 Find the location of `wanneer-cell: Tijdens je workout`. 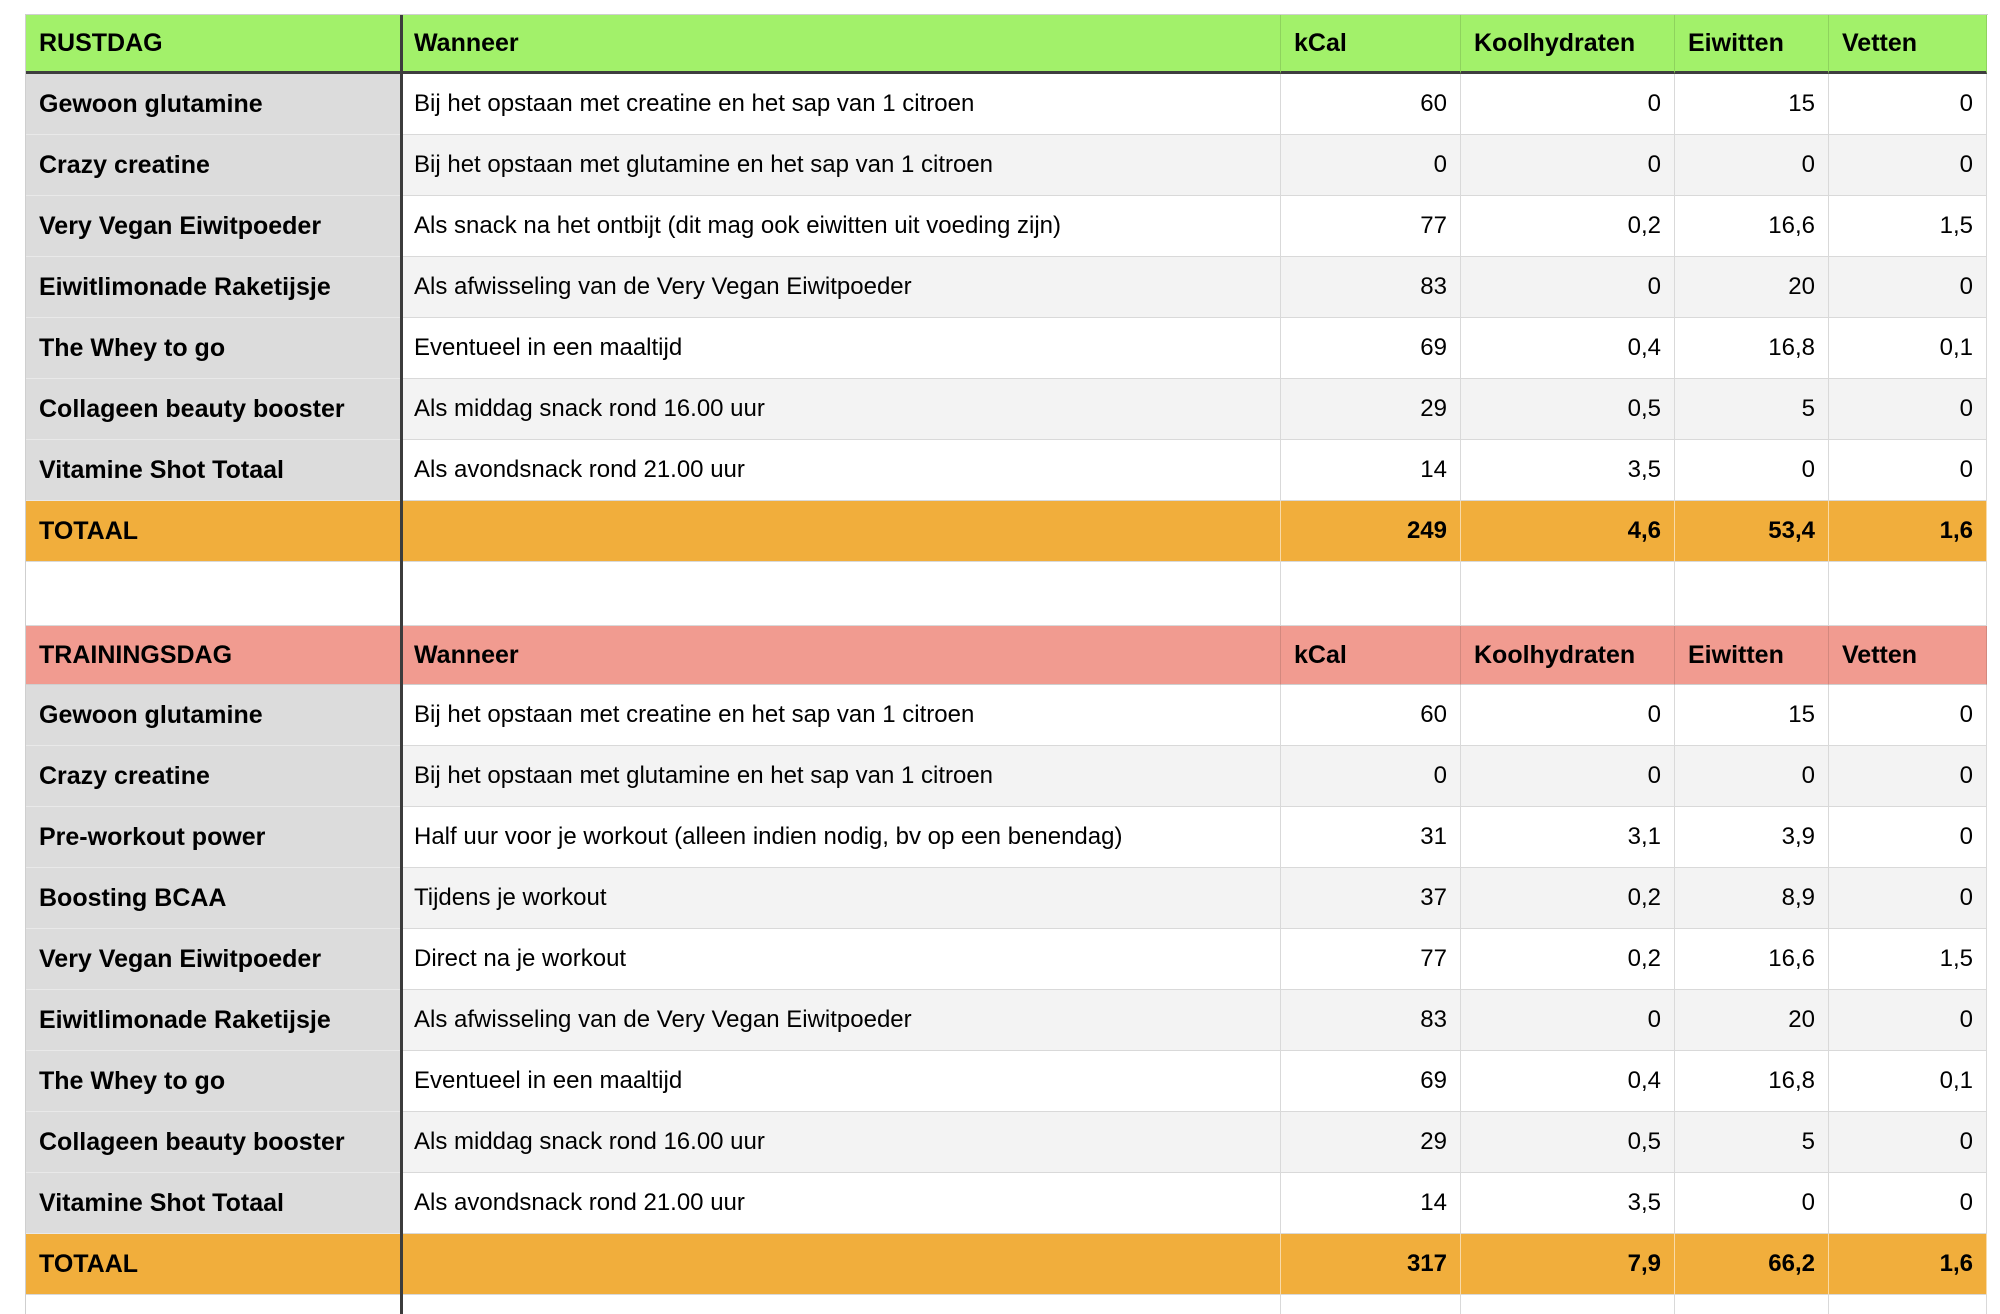

wanneer-cell: Tijdens je workout is located at coordinates (841, 898).